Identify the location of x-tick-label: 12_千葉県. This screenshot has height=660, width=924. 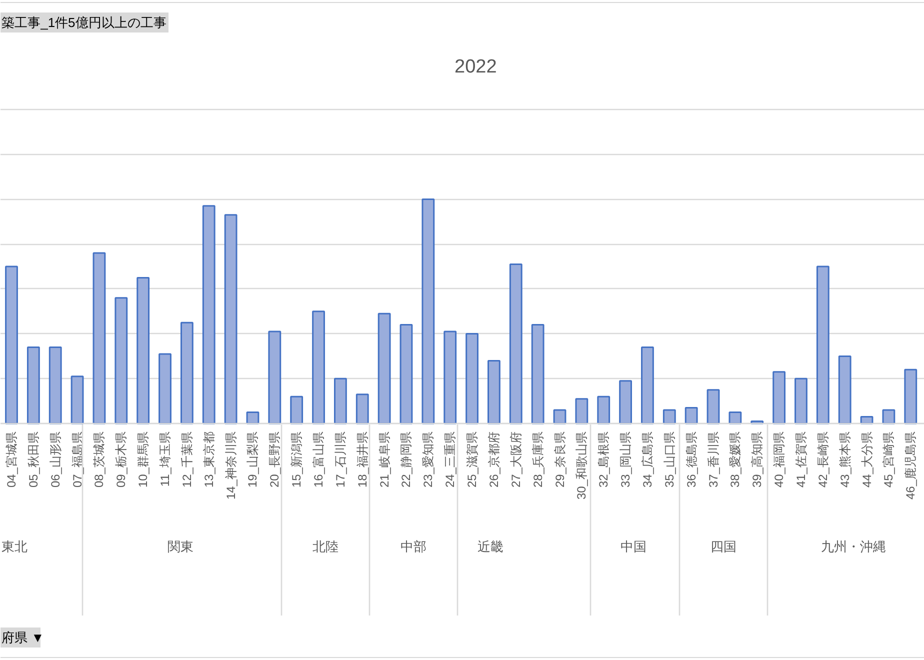
(187, 459).